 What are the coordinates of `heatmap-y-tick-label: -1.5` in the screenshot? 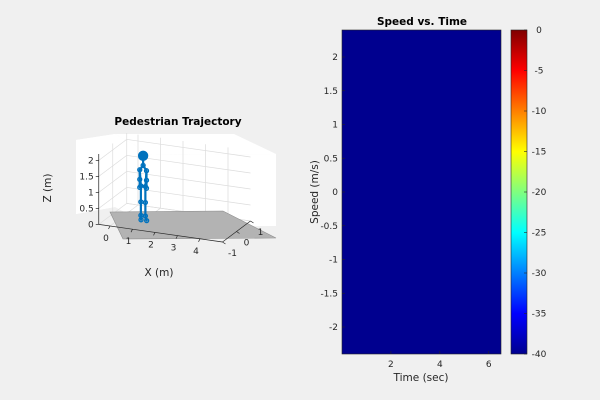 It's located at (329, 294).